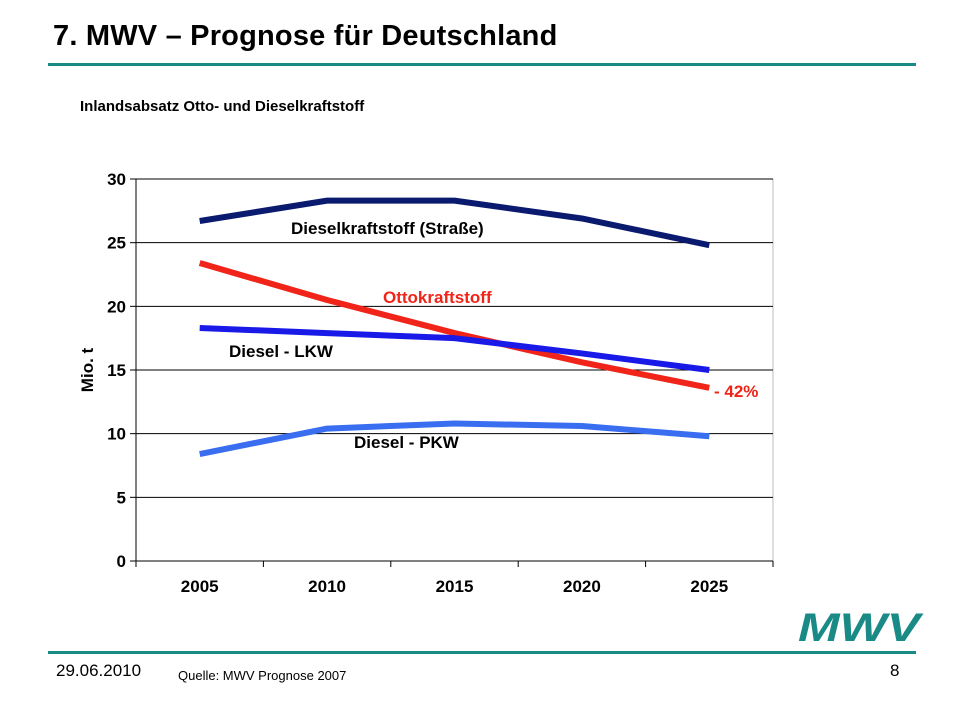  What do you see at coordinates (116, 434) in the screenshot?
I see `y-tick-label: 10` at bounding box center [116, 434].